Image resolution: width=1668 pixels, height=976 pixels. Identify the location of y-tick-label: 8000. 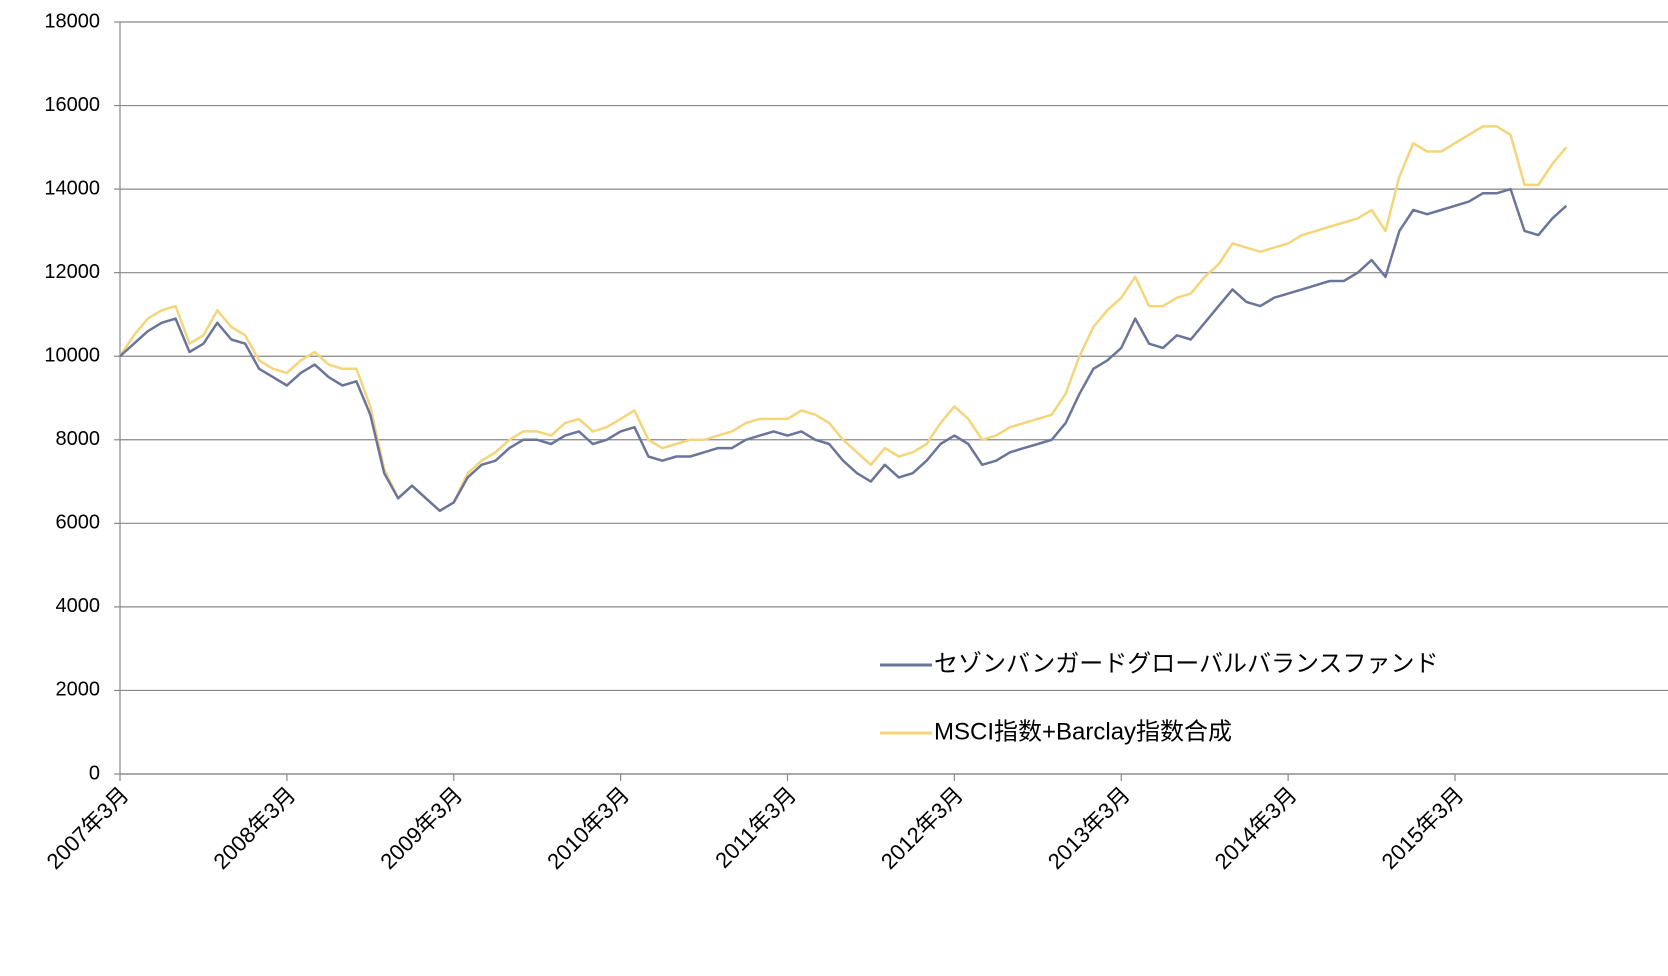
(78, 439).